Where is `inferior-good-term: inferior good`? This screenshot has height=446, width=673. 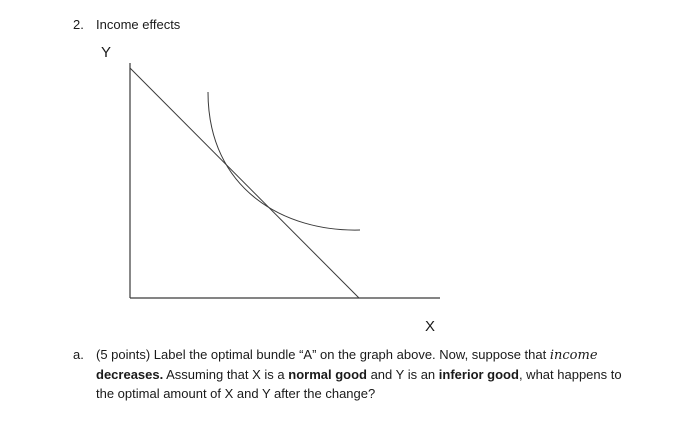 inferior-good-term: inferior good is located at coordinates (478, 374).